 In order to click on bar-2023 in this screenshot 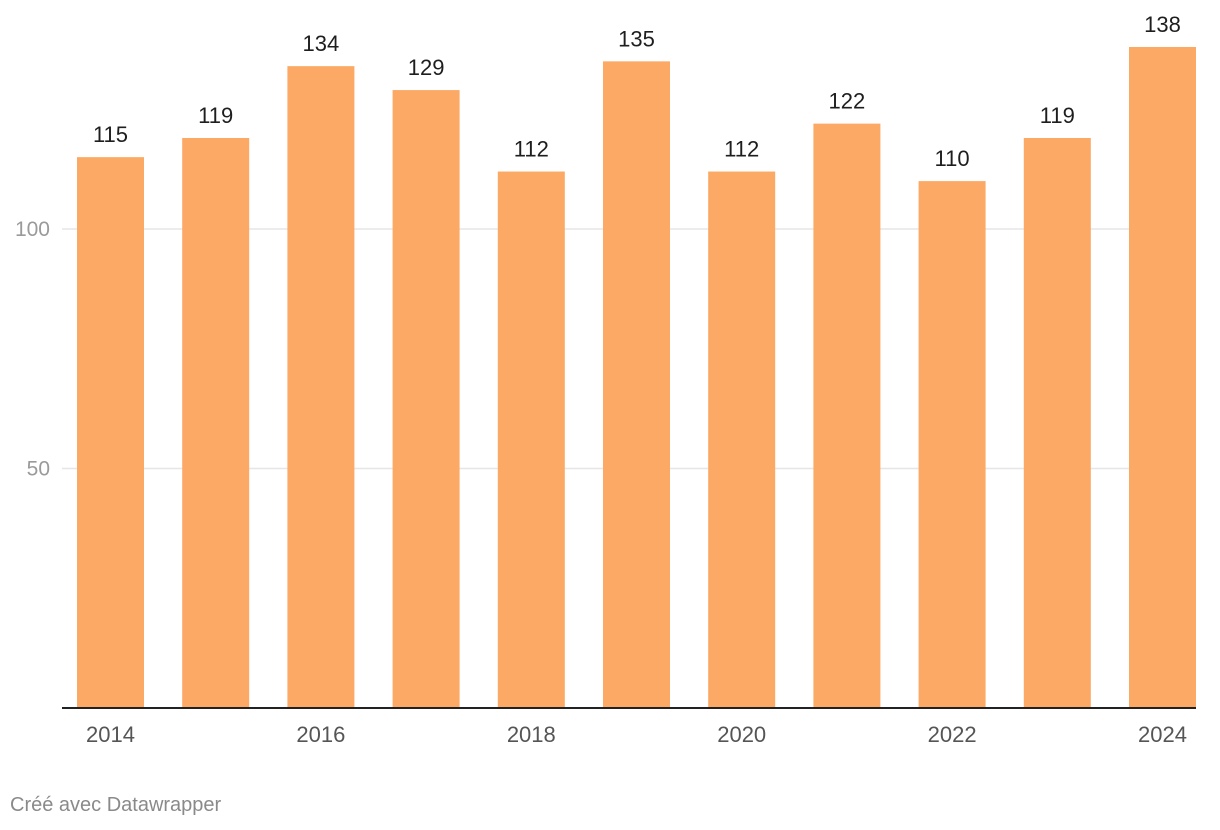, I will do `click(1057, 423)`.